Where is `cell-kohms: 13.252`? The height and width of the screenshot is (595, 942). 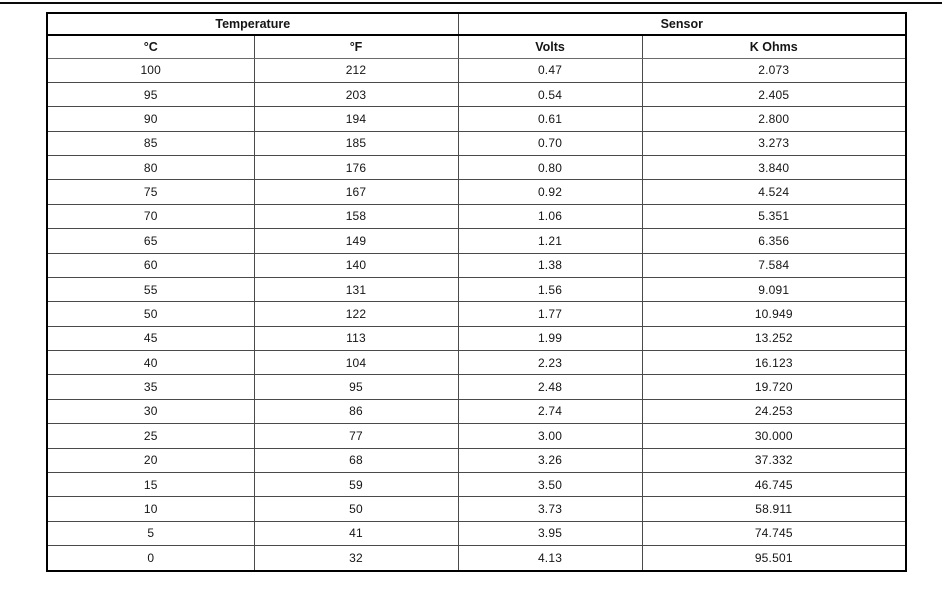 cell-kohms: 13.252 is located at coordinates (774, 338).